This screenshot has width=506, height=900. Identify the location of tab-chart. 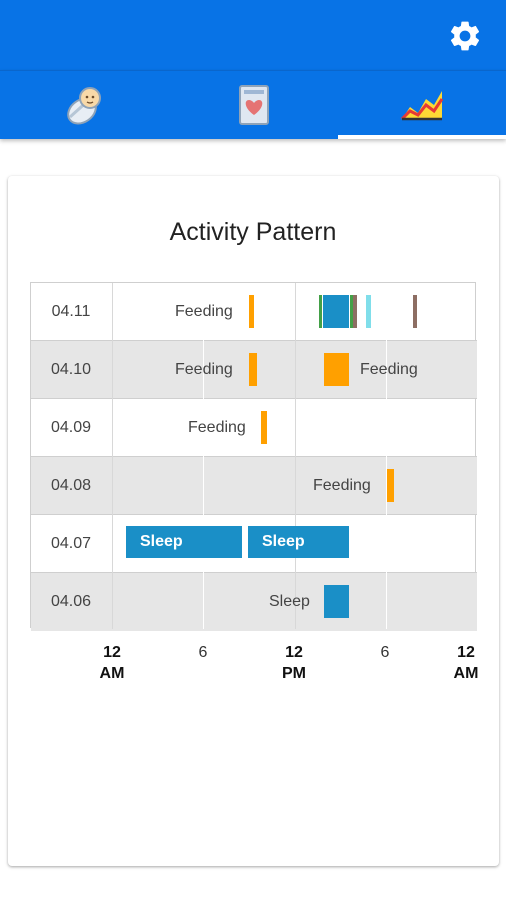
(422, 105).